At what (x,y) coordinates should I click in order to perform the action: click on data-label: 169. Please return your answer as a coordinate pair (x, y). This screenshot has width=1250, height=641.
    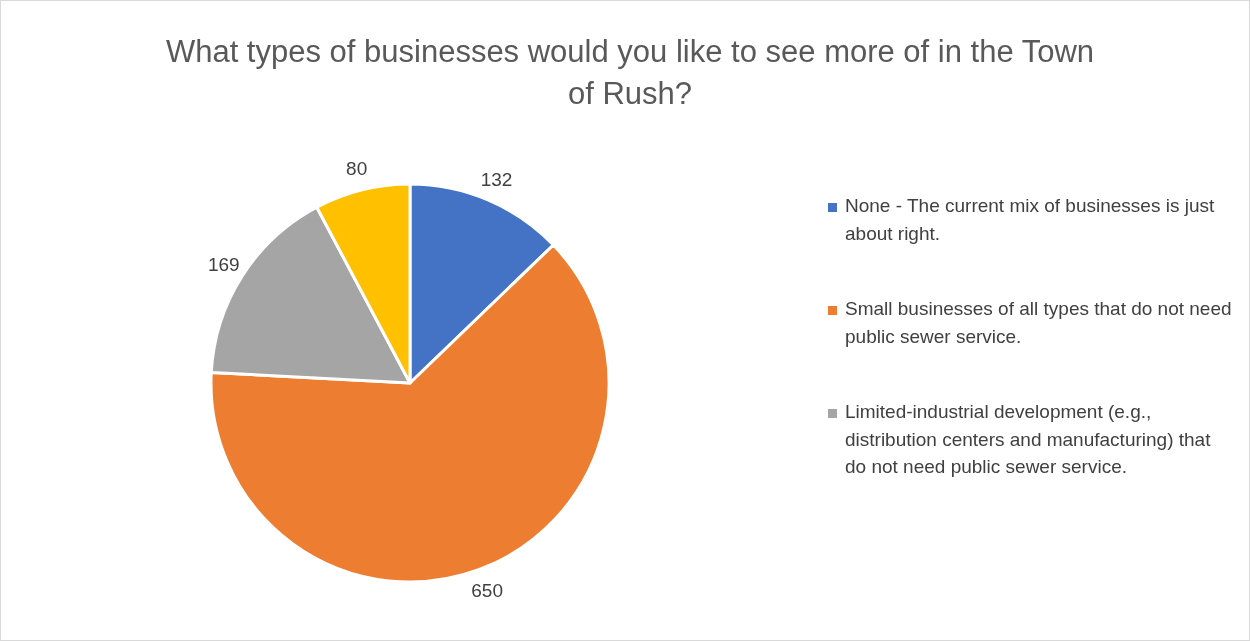
    Looking at the image, I should click on (223, 264).